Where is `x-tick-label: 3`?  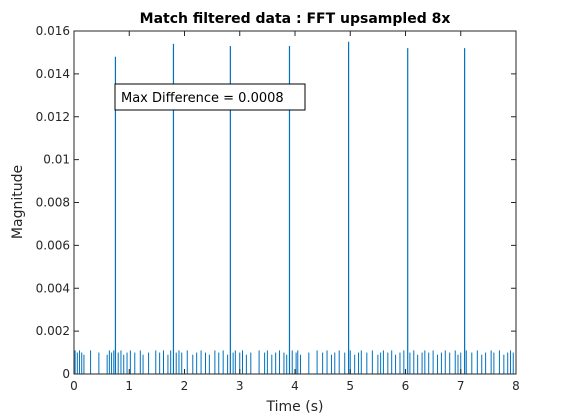
x-tick-label: 3 is located at coordinates (240, 386).